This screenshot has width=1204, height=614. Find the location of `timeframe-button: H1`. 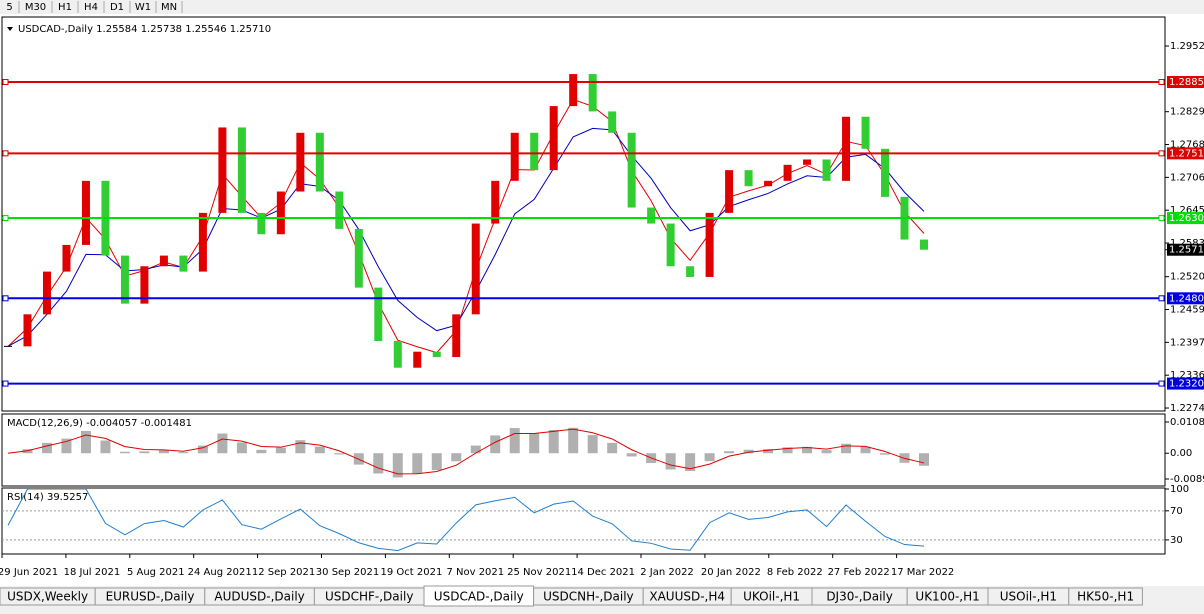

timeframe-button: H1 is located at coordinates (65, 7).